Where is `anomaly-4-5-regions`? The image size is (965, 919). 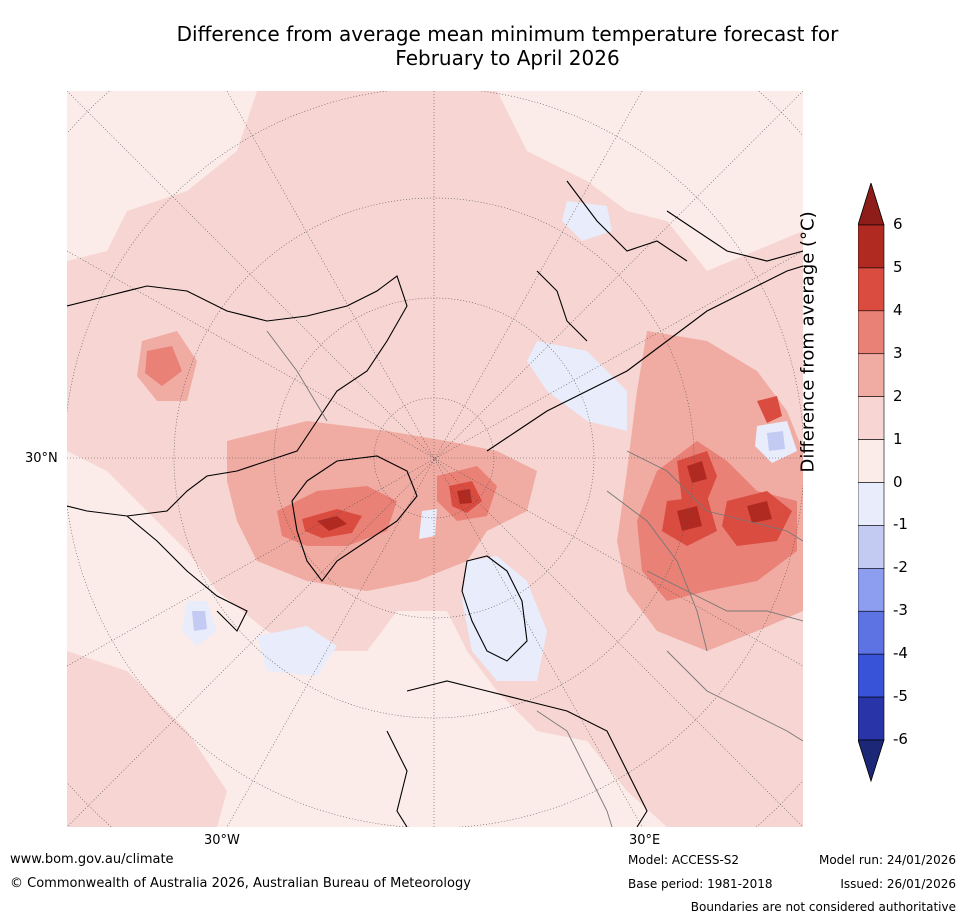
anomaly-4-5-regions is located at coordinates (547, 471).